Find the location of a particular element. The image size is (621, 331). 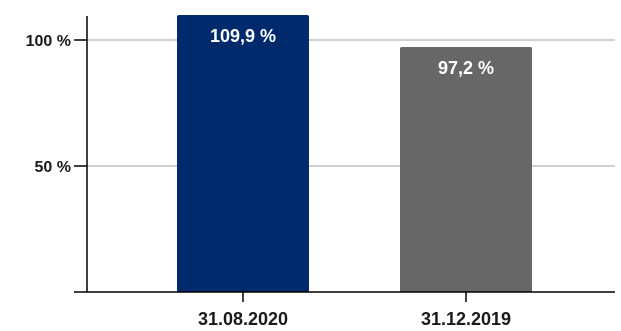

x-tick-label: 31.12.2019 is located at coordinates (466, 319).